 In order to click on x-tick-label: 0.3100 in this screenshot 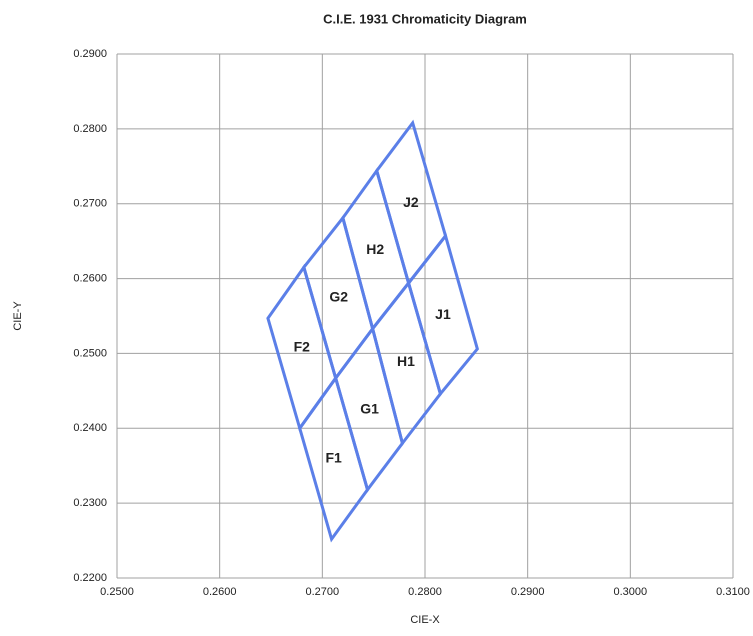, I will do `click(733, 592)`.